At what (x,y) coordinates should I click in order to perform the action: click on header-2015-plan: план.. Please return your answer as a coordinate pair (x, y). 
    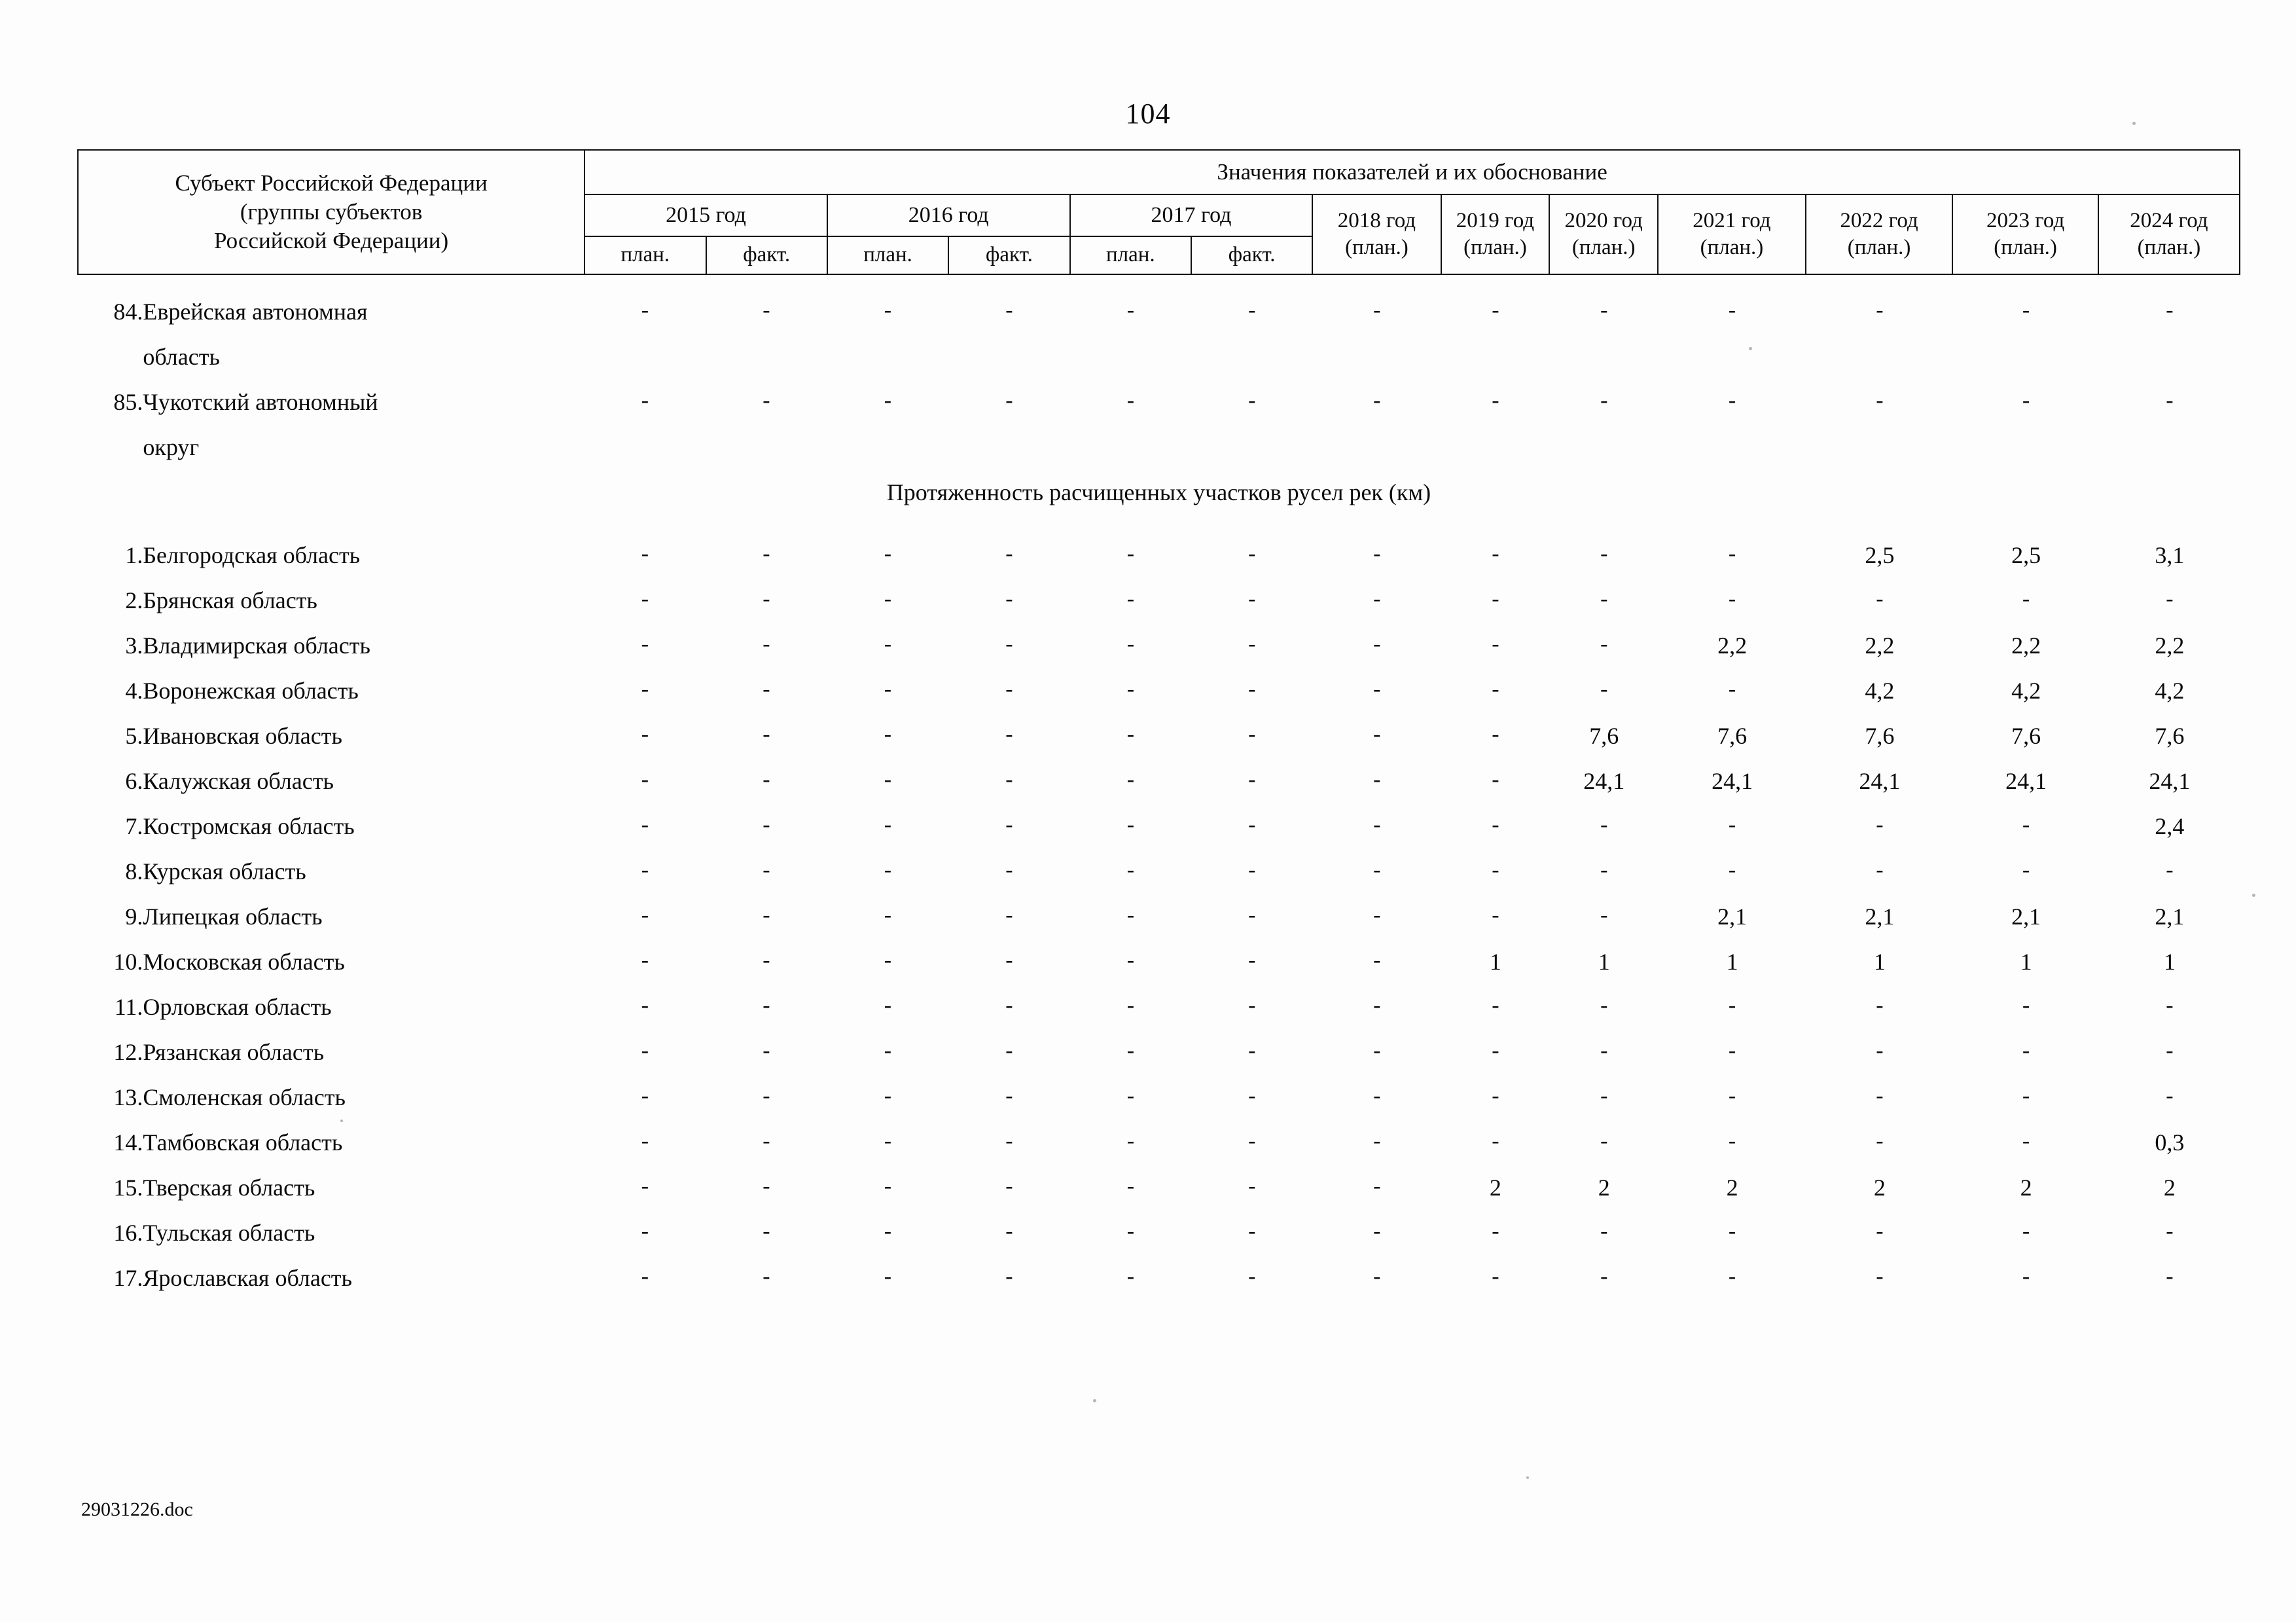
    Looking at the image, I should click on (645, 255).